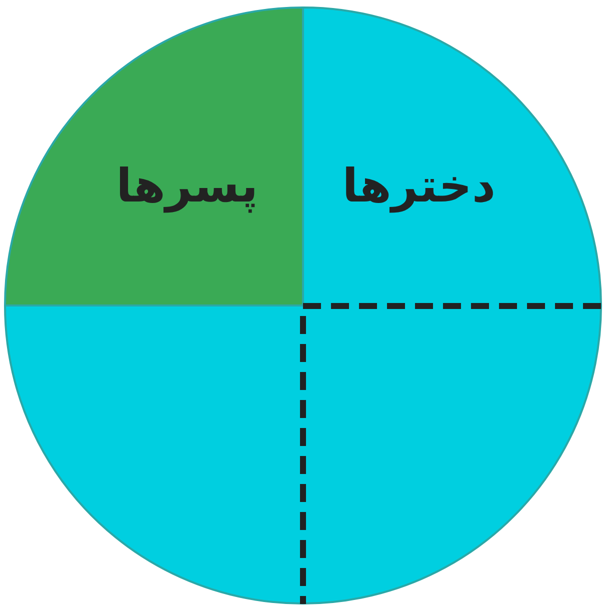 This screenshot has width=606, height=611. Describe the element at coordinates (419, 186) in the screenshot. I see `slice-label: دخترها` at that location.